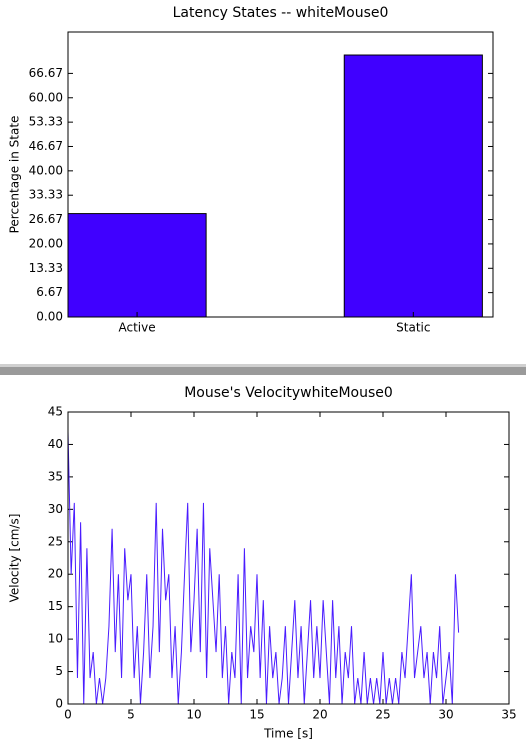  Describe the element at coordinates (46, 219) in the screenshot. I see `y-tick-label: 26.67` at that location.